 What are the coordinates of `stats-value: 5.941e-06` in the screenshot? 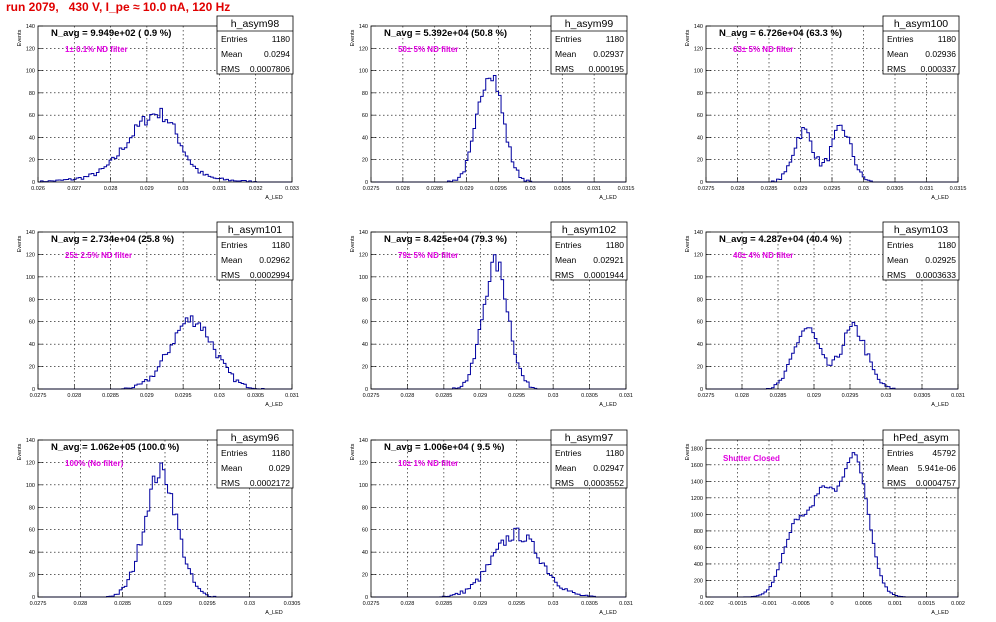 It's located at (937, 468).